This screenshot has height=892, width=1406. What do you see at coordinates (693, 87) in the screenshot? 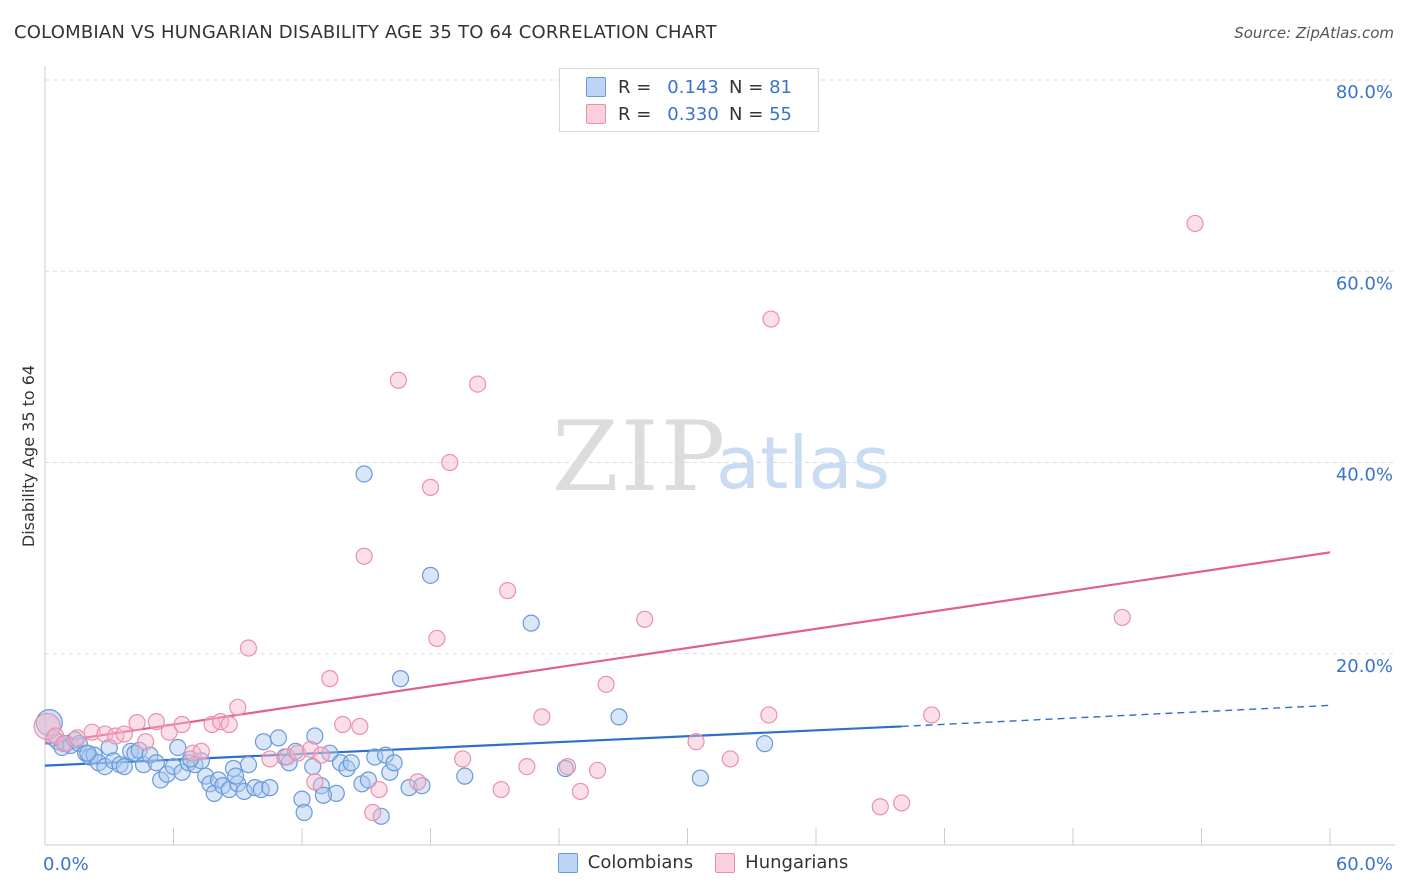
I see `legend-r-value-colombians: 0.143` at bounding box center [693, 87].